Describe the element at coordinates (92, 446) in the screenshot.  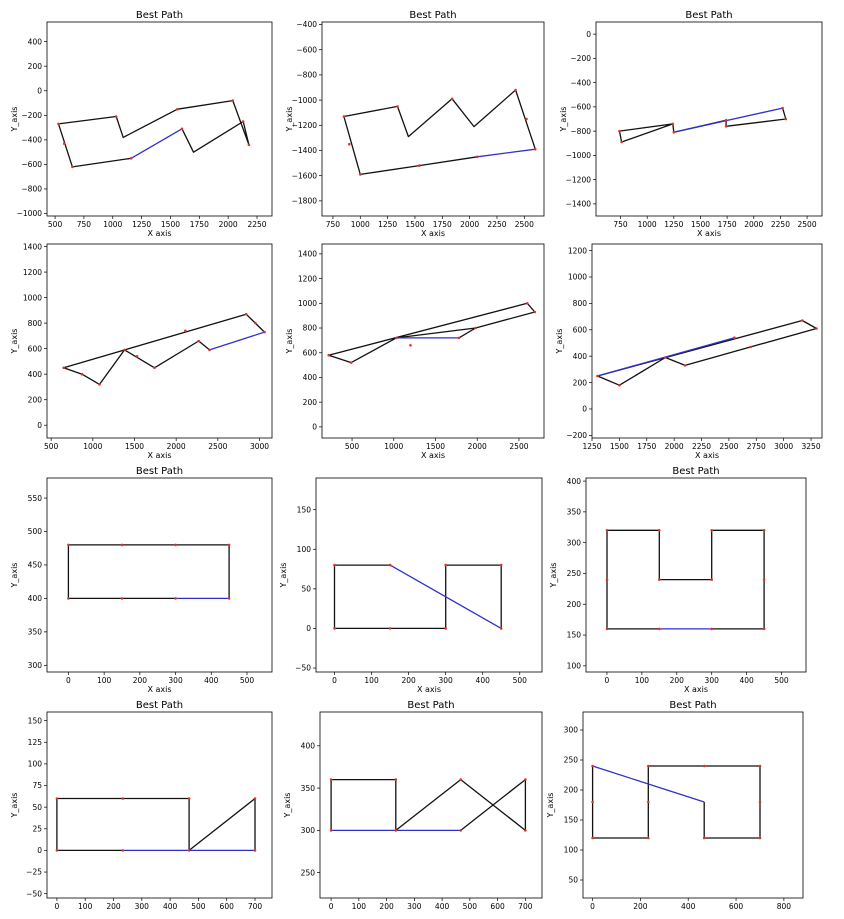
I see `x-tick-label: 1000` at that location.